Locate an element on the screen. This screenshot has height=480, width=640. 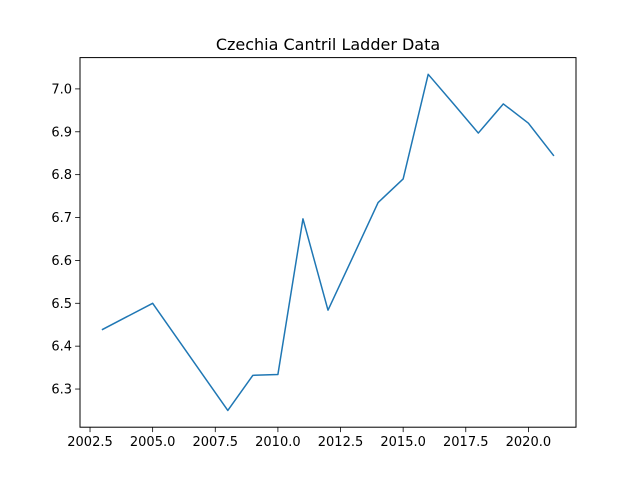
x-tick-label: 2010.0 is located at coordinates (278, 442).